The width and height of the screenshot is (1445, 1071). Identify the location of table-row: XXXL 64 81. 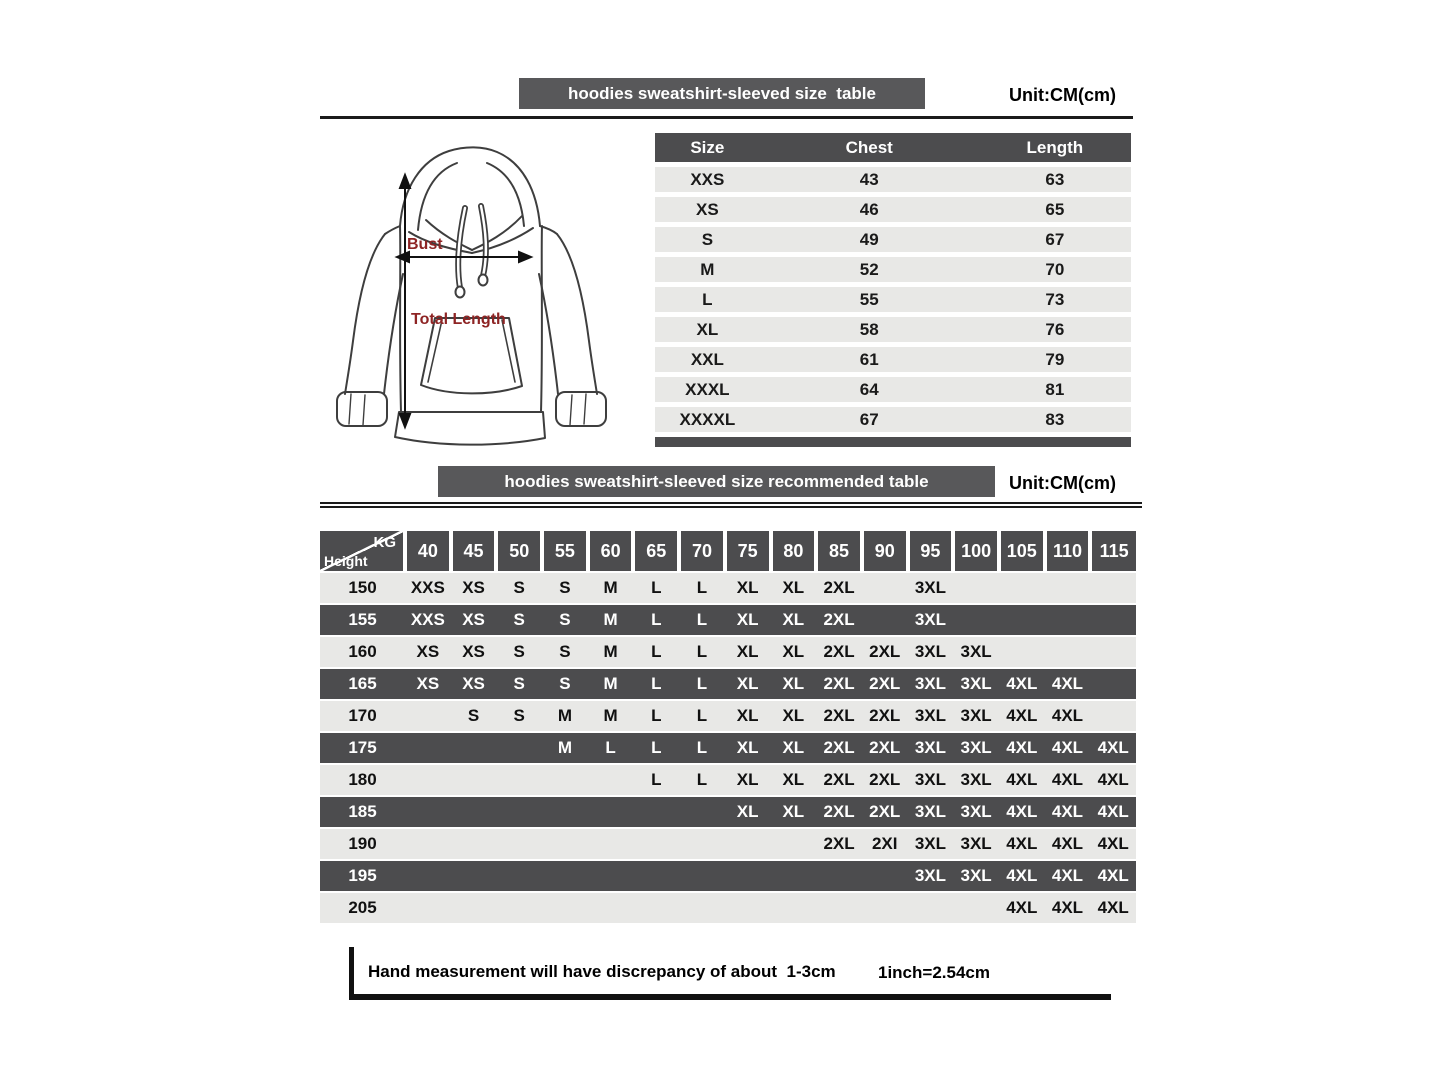
(893, 389).